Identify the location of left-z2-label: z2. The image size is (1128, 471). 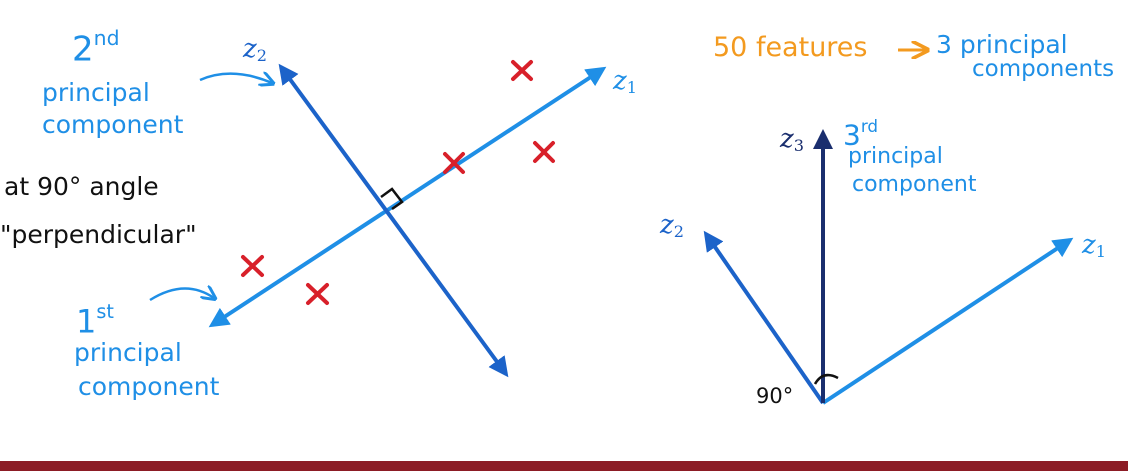
(255, 50).